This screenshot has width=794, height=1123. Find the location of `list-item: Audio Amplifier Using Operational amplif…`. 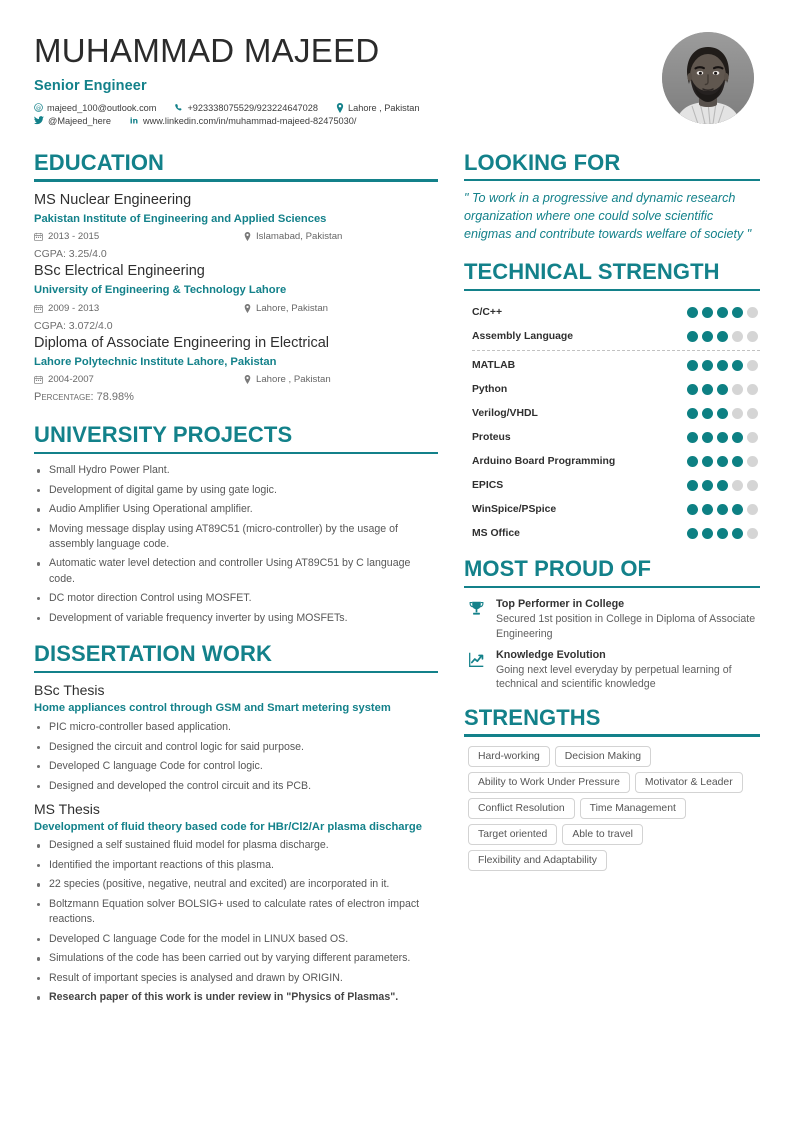

list-item: Audio Amplifier Using Operational amplif… is located at coordinates (236, 509).